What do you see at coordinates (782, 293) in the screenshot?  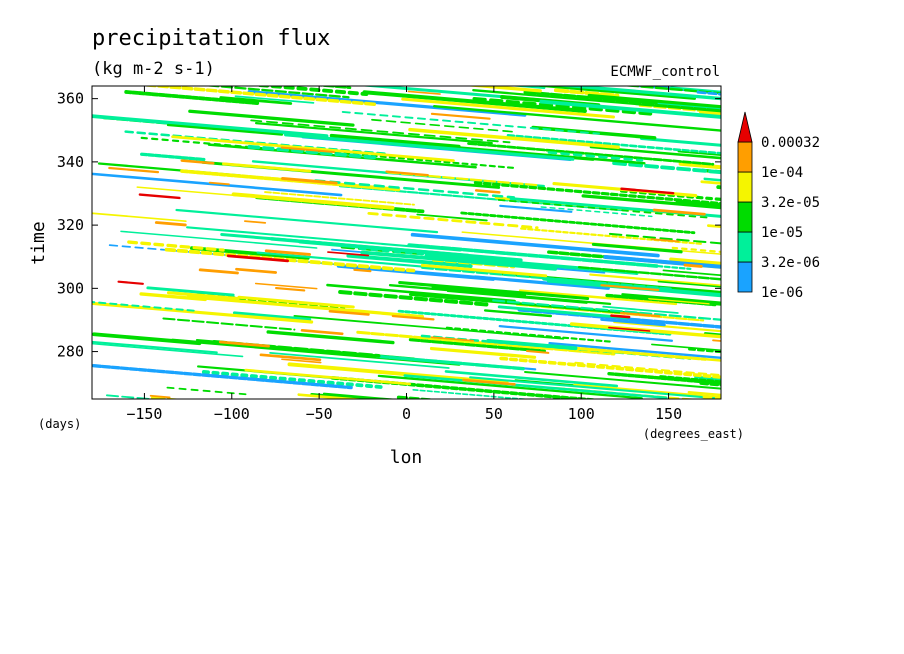 I see `colorbar-label: 1e-06` at bounding box center [782, 293].